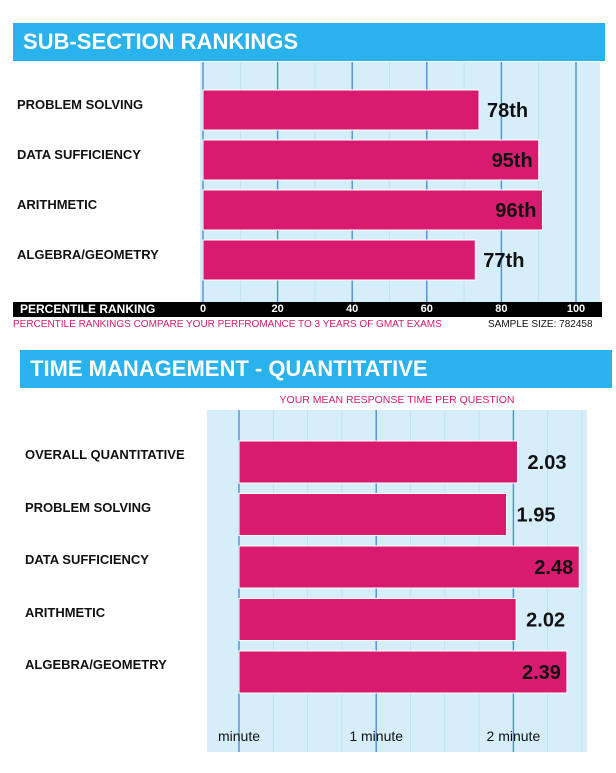  I want to click on data-label: 96th, so click(515, 211).